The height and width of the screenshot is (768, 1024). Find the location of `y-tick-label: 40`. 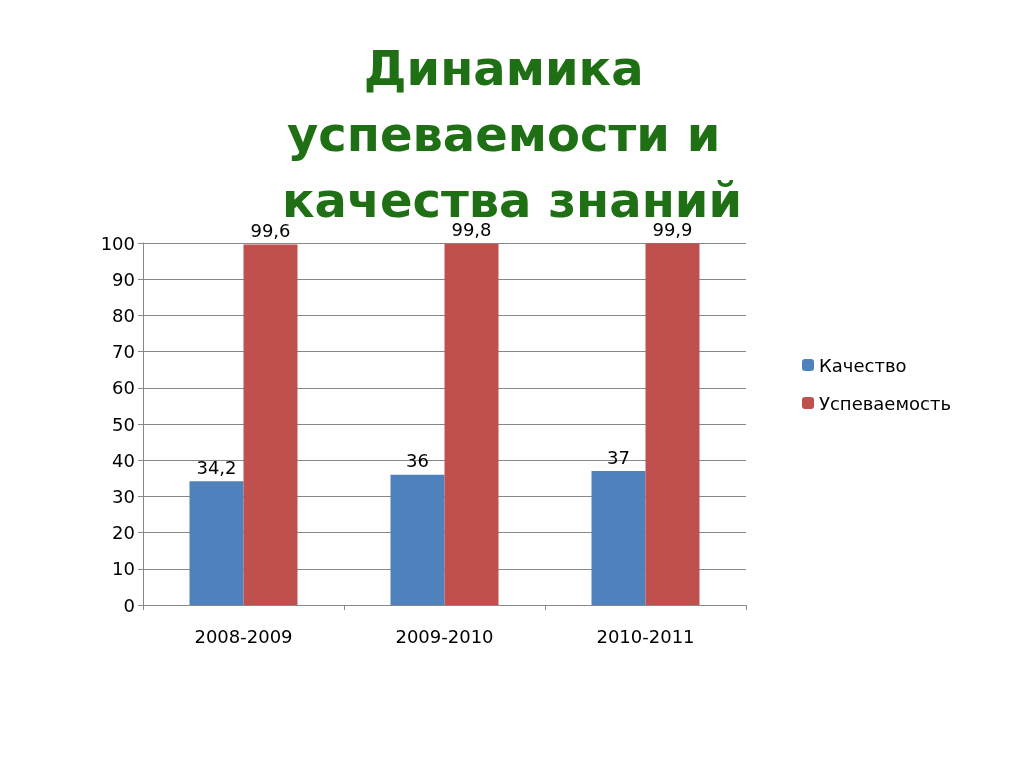

y-tick-label: 40 is located at coordinates (123, 460).